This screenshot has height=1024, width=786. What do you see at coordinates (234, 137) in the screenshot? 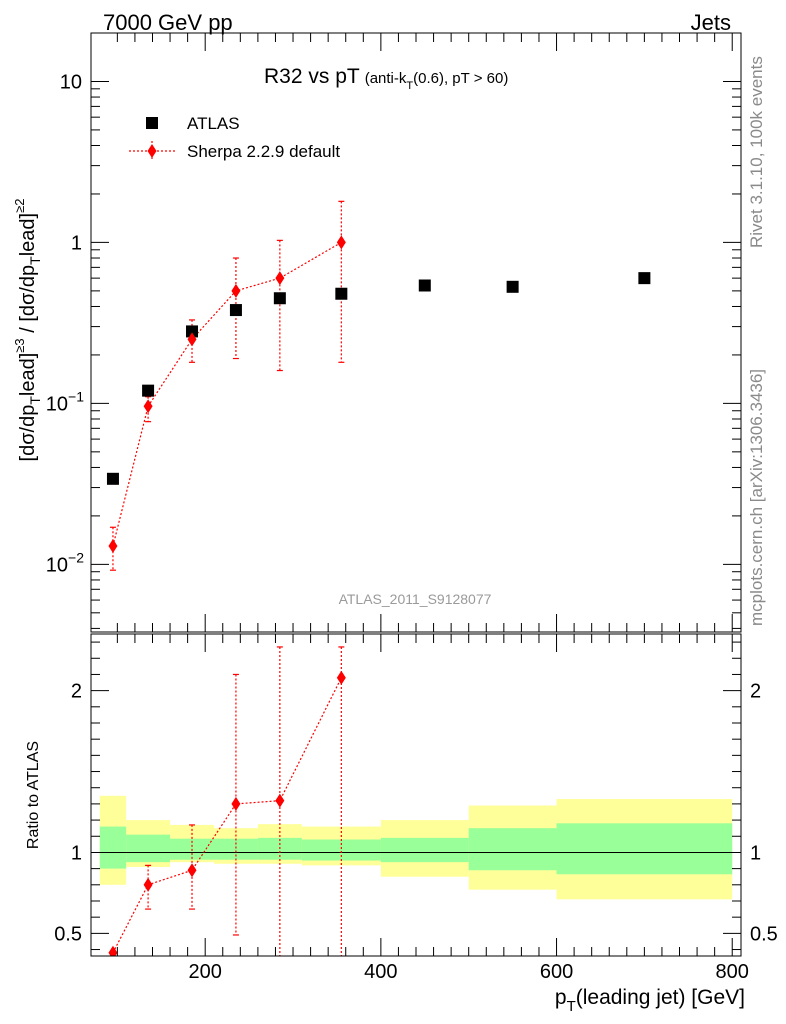
I see `legend: ATLAS Sherpa 2.2.9 default` at bounding box center [234, 137].